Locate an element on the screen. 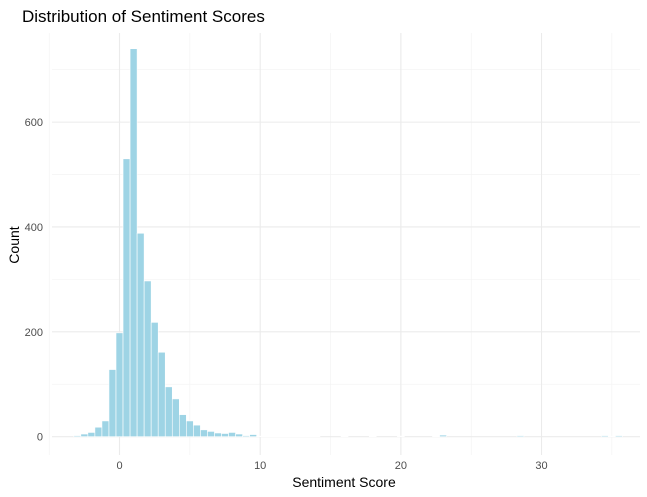 This screenshot has height=497, width=647. y-tick-label: 0 is located at coordinates (40, 438).